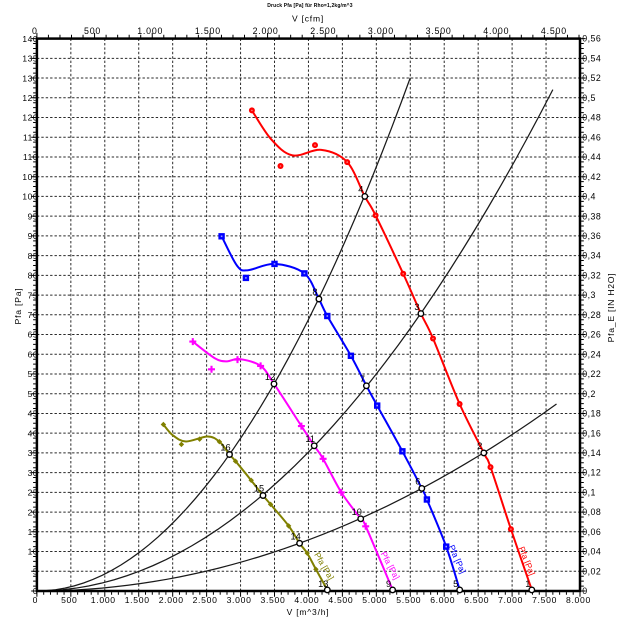 This screenshot has width=624, height=629. What do you see at coordinates (310, 439) in the screenshot?
I see `svg-text: 11` at bounding box center [310, 439].